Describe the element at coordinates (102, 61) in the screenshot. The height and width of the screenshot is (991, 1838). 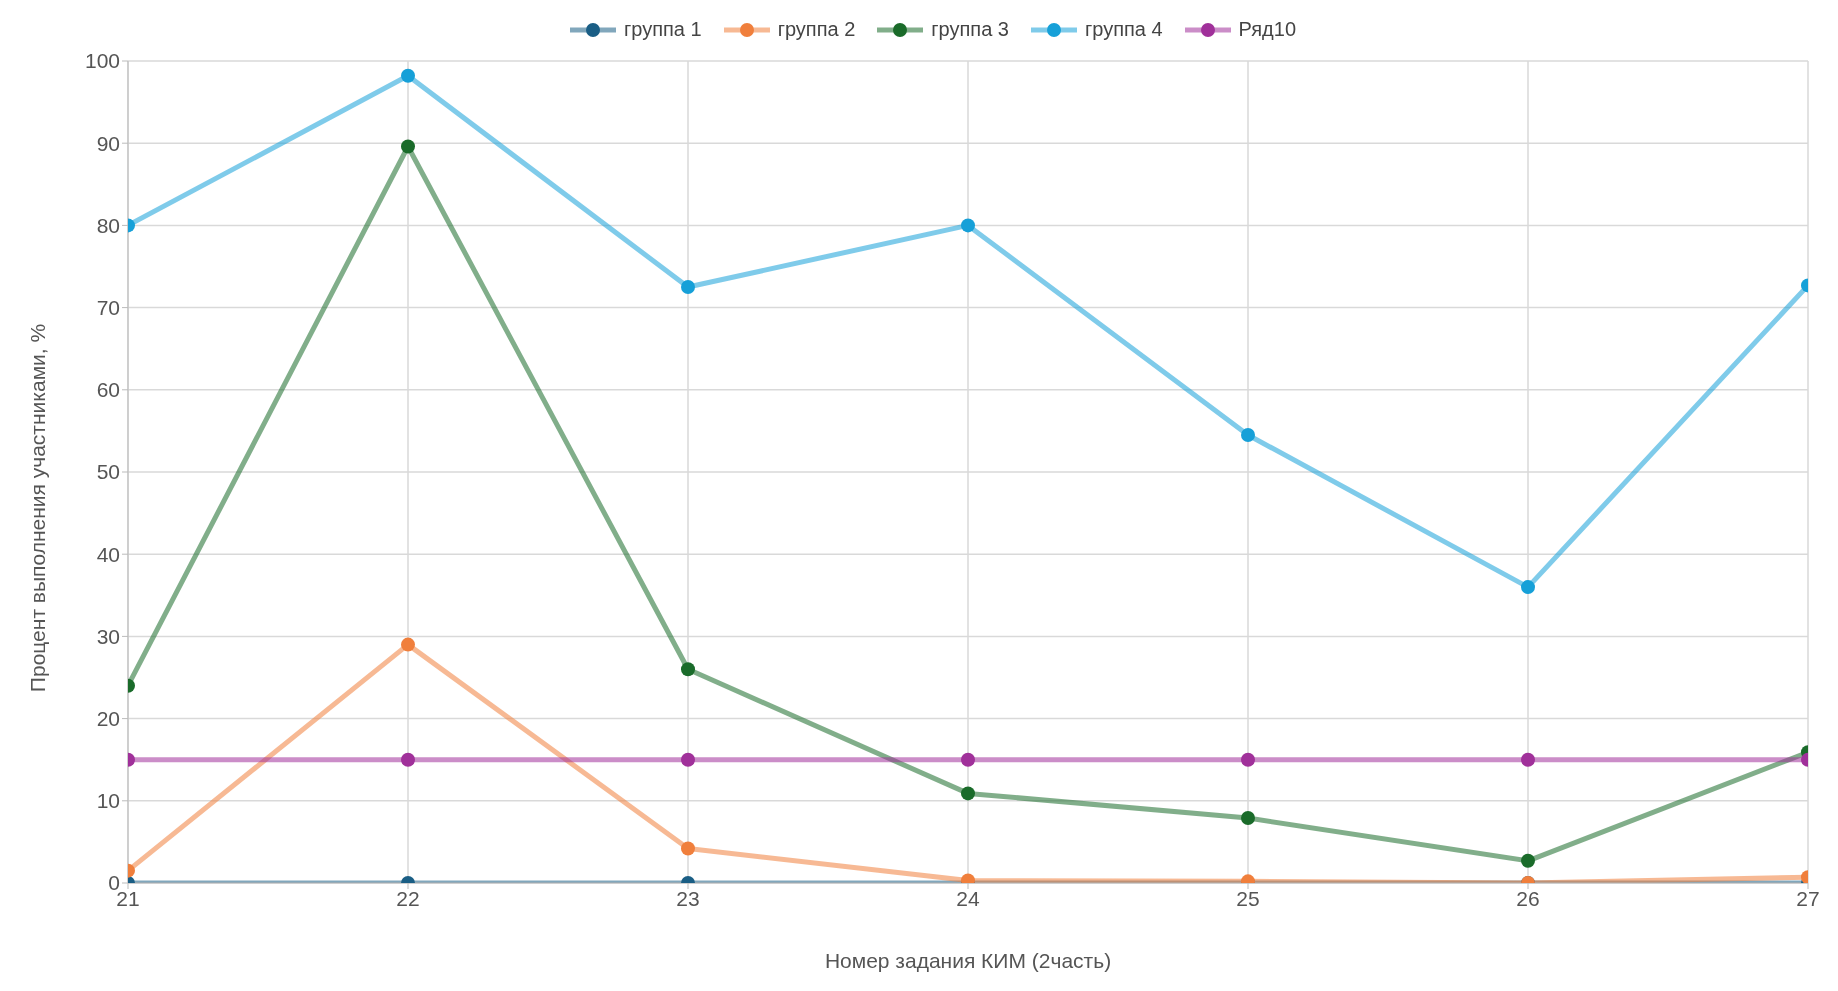
I see `y-tick-label: 100` at that location.